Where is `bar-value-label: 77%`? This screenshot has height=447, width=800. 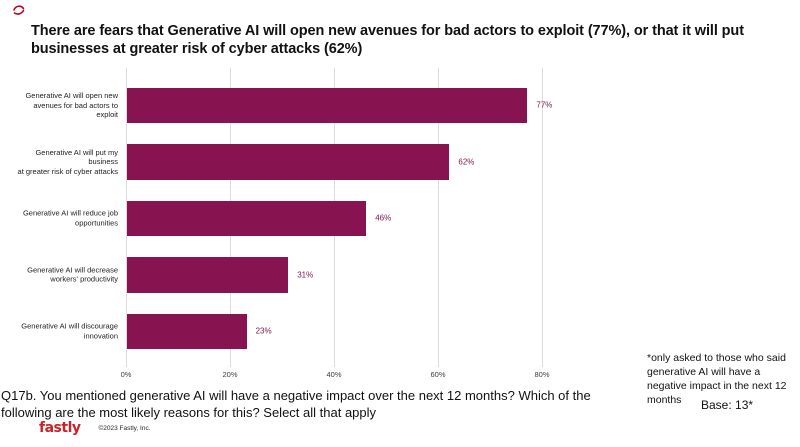
bar-value-label: 77% is located at coordinates (544, 105).